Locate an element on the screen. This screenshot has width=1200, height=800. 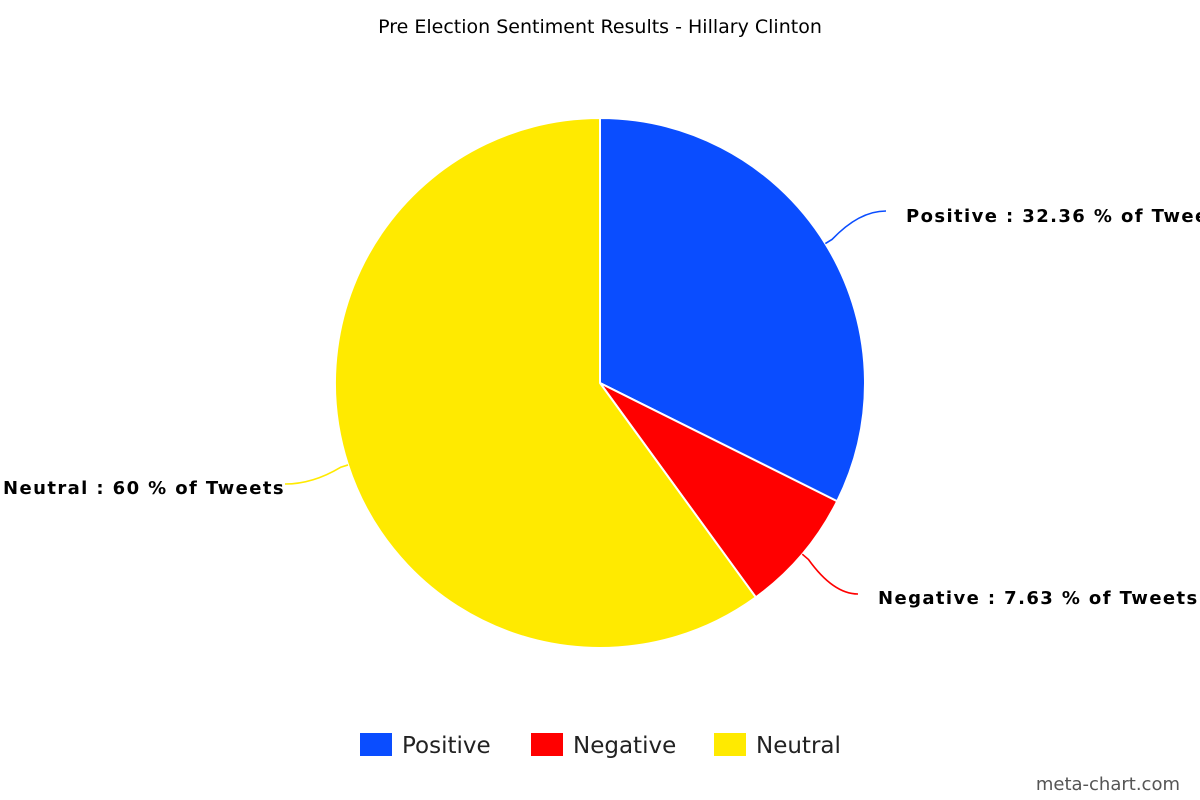
legend-label-negative: Negative is located at coordinates (624, 746).